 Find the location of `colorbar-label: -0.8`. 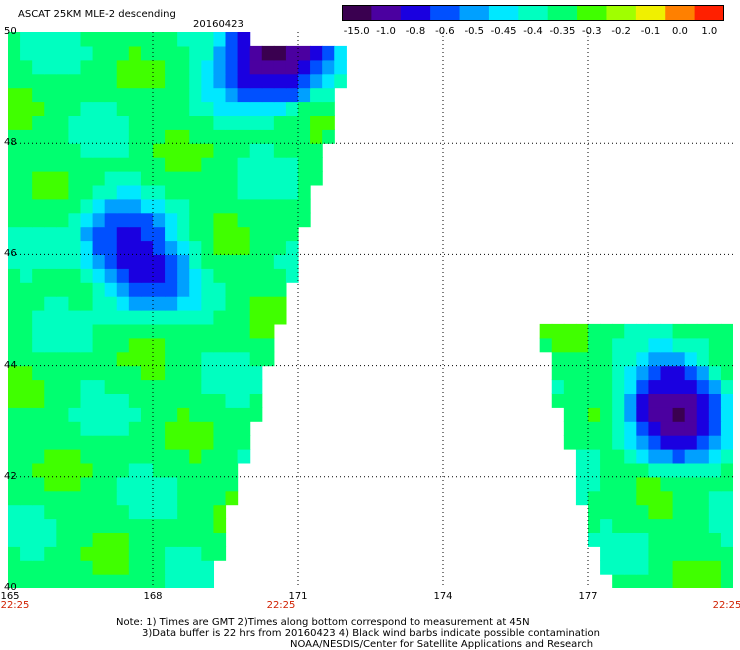

colorbar-label: -0.8 is located at coordinates (415, 31).